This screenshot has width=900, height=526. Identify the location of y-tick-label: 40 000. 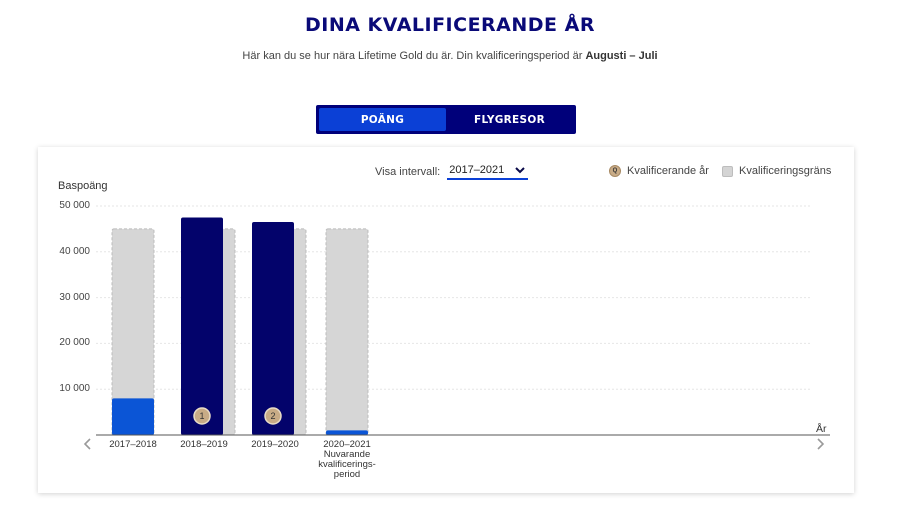
(74, 251).